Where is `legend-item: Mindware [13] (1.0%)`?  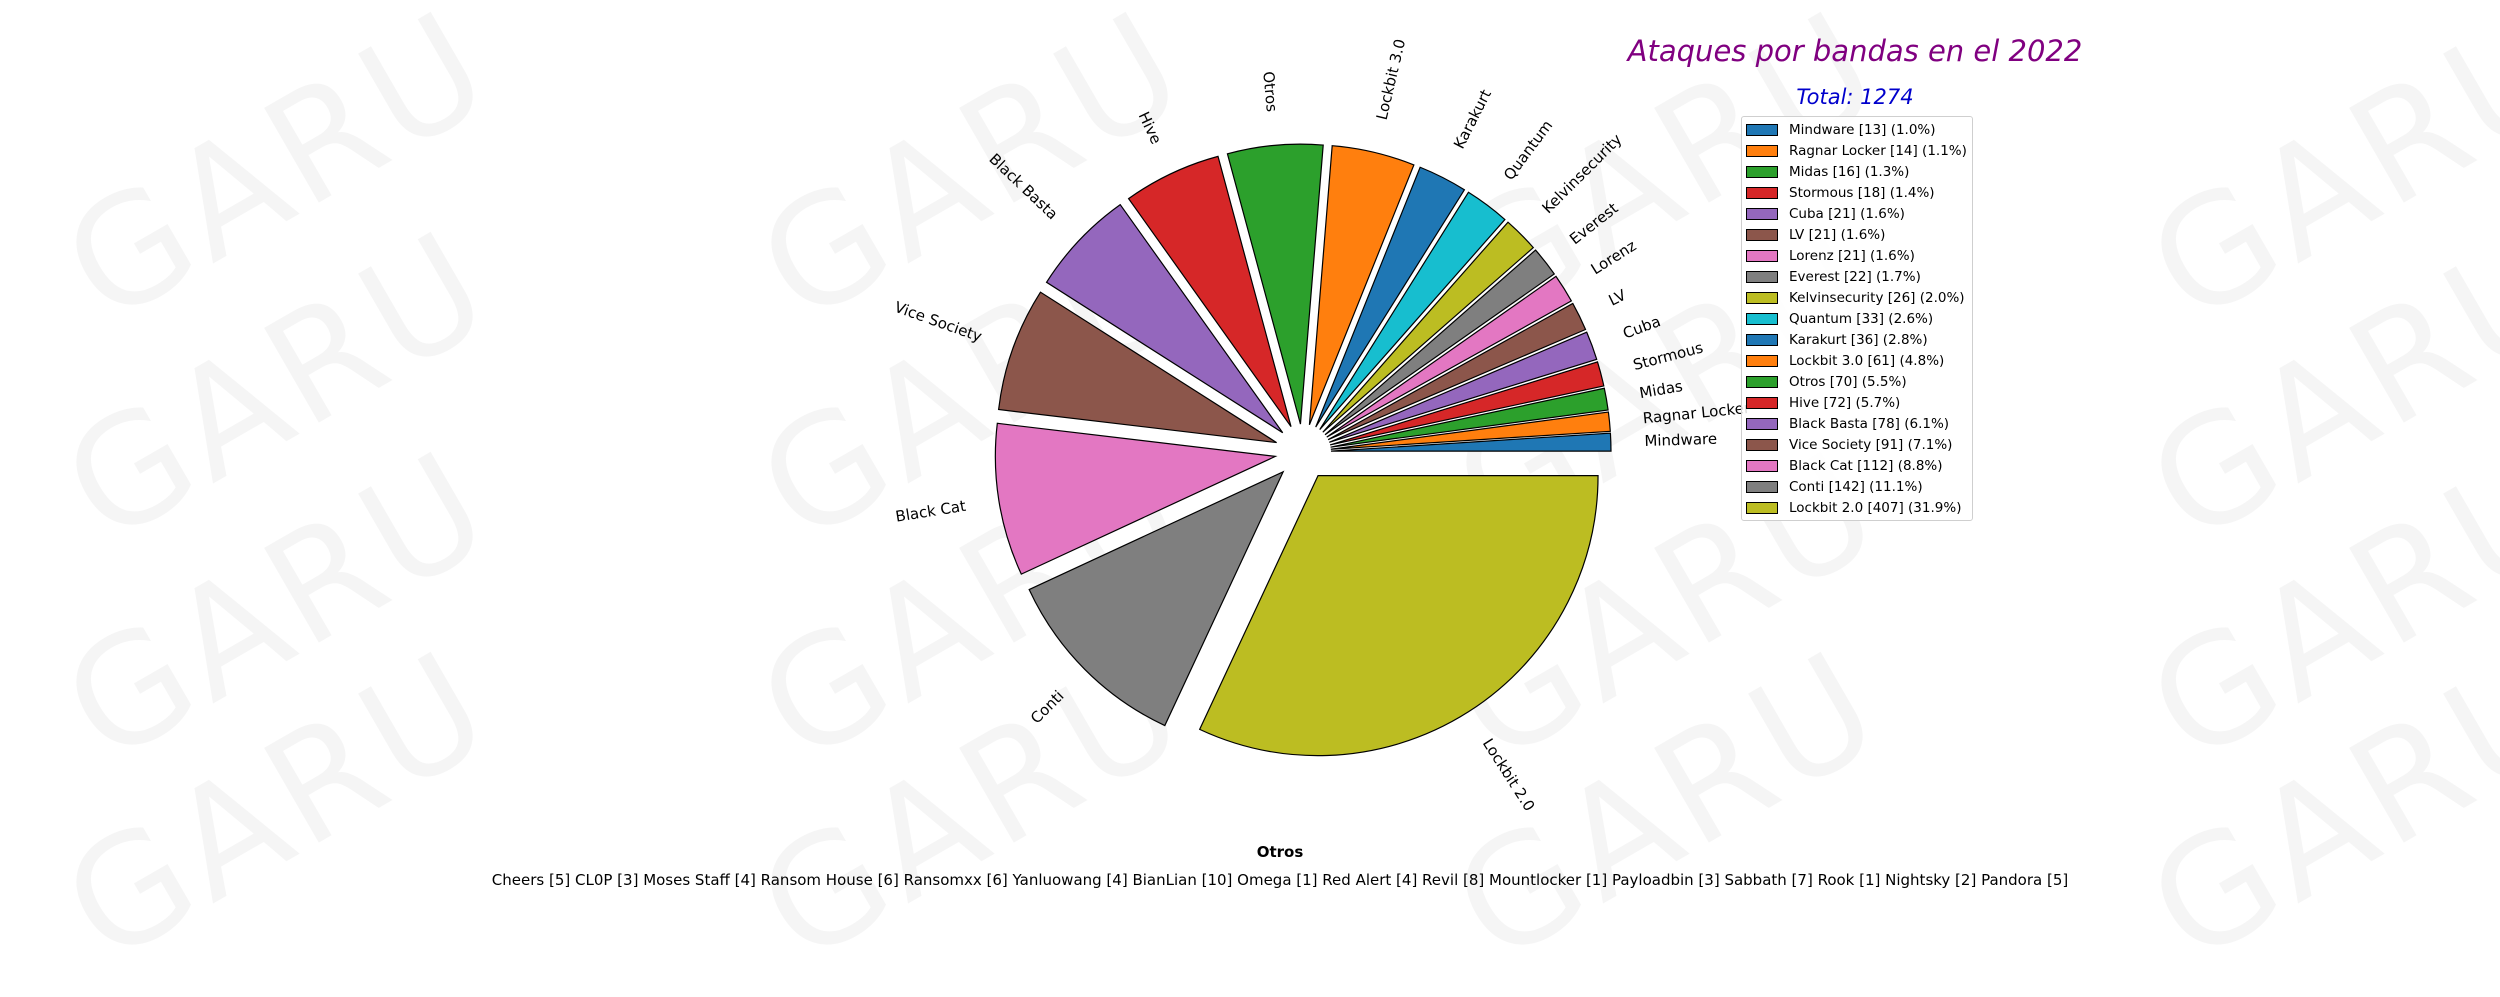
legend-item: Mindware [13] (1.0%) is located at coordinates (1856, 129).